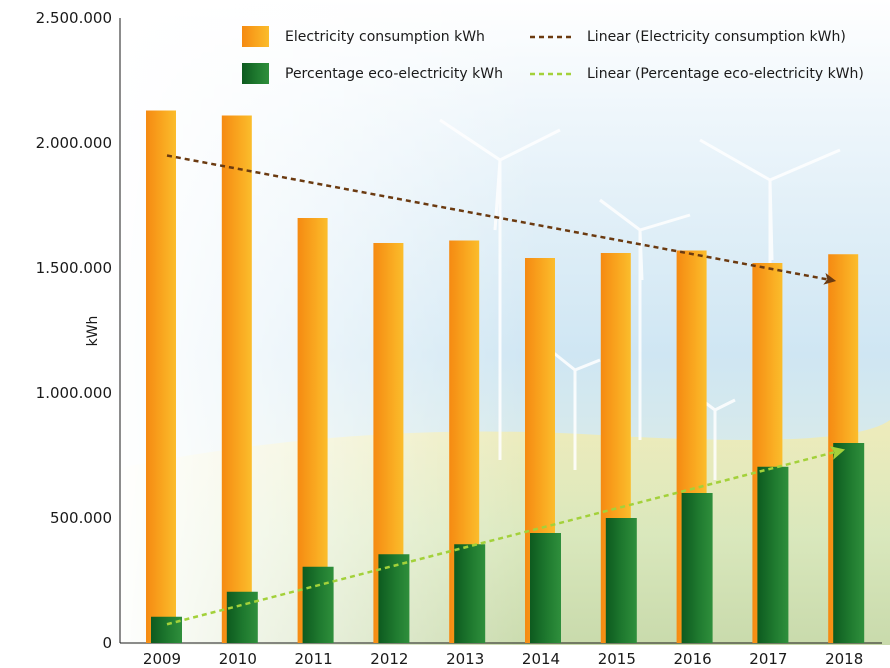 The width and height of the screenshot is (890, 668). What do you see at coordinates (238, 659) in the screenshot?
I see `x-tick-label: 2010` at bounding box center [238, 659].